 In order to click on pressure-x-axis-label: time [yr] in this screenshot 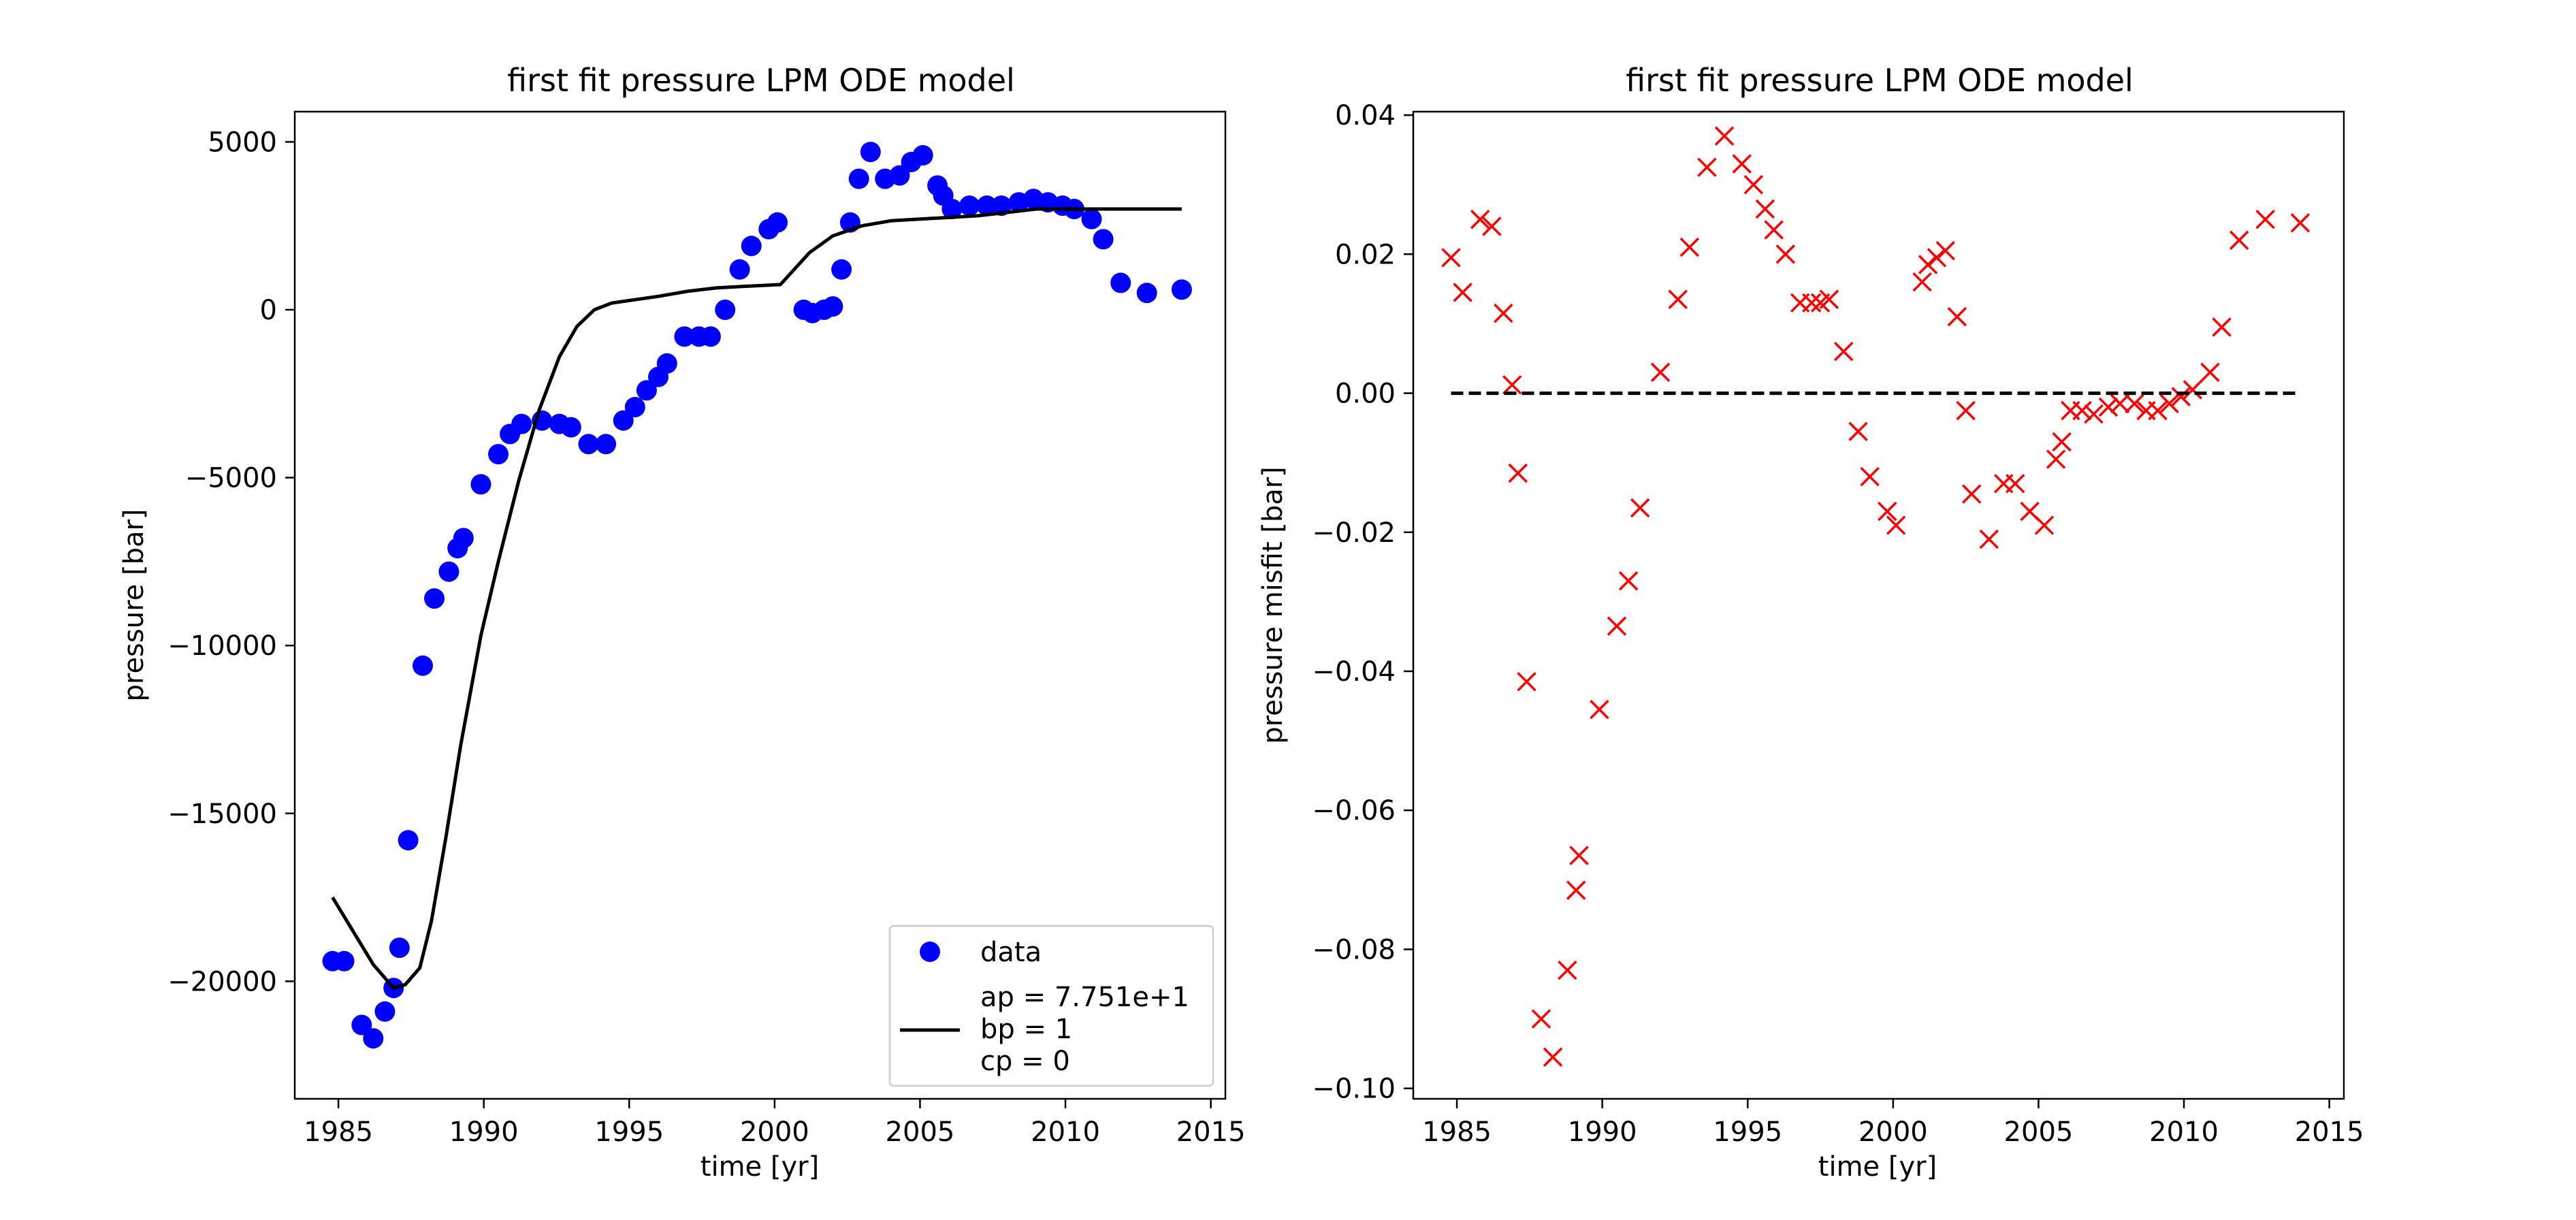, I will do `click(760, 1167)`.